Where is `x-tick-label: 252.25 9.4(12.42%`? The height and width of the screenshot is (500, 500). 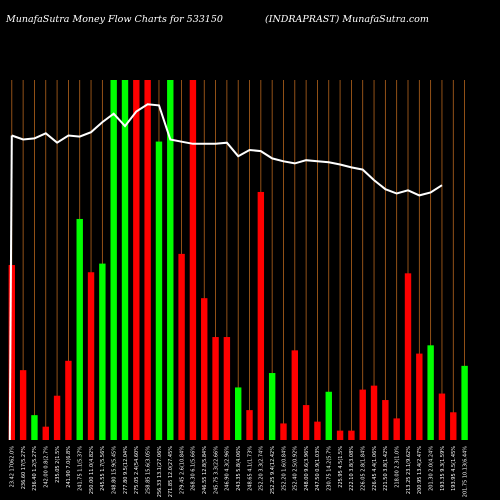 x-tick-label: 252.25 9.4(12.42% is located at coordinates (273, 470).